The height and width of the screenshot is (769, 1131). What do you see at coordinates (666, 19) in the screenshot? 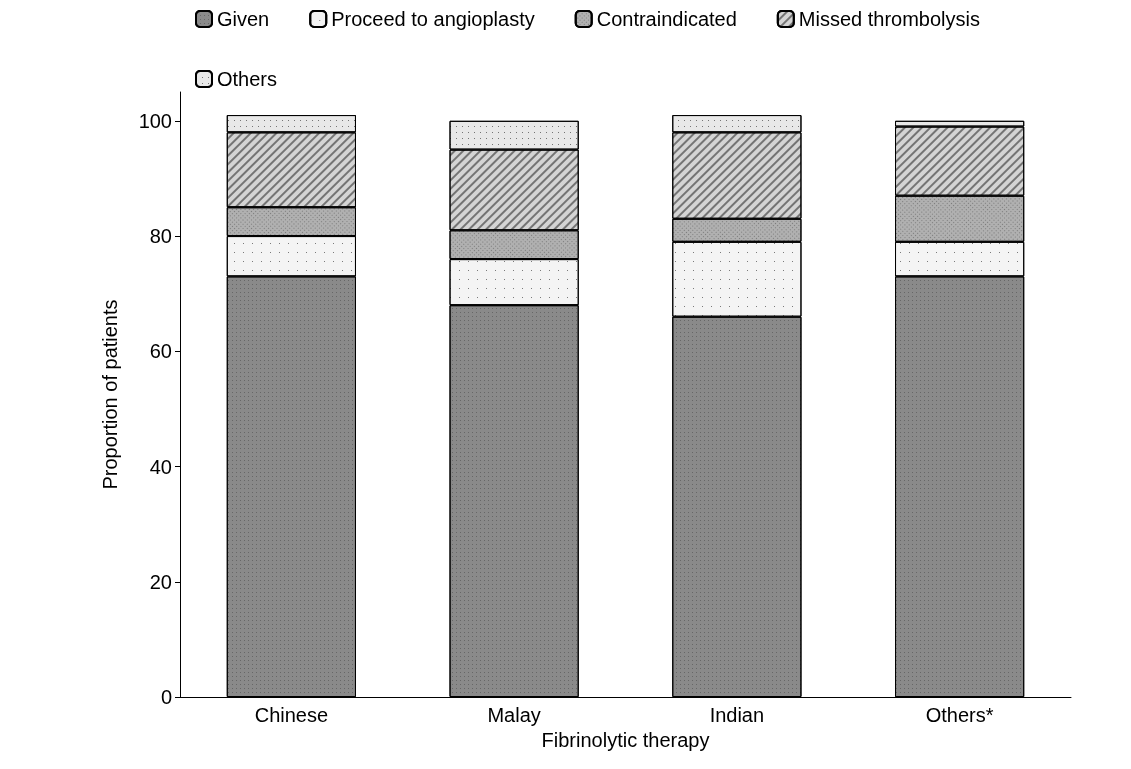
I see `legend-label: Contraindicated` at bounding box center [666, 19].